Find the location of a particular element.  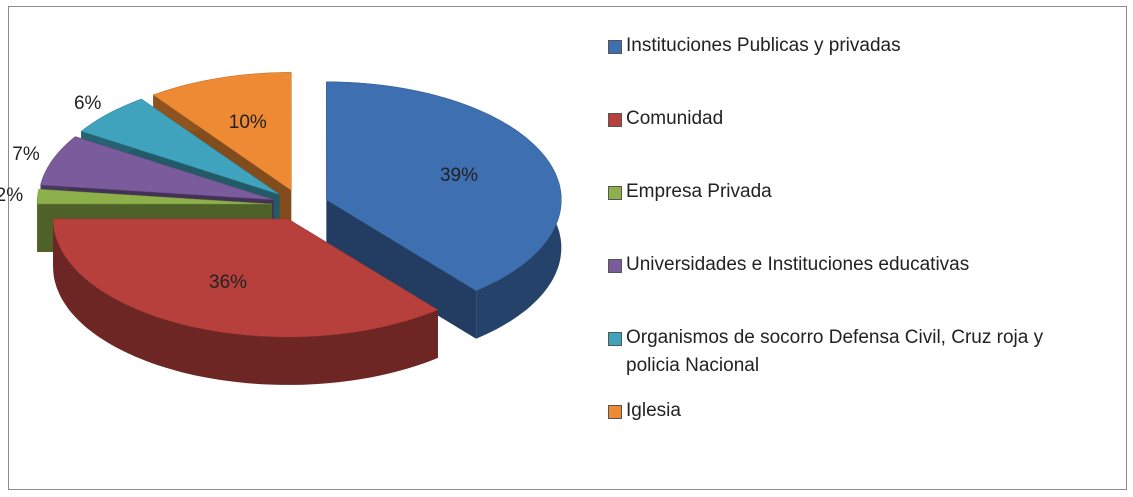

data-label: 6% is located at coordinates (88, 103).